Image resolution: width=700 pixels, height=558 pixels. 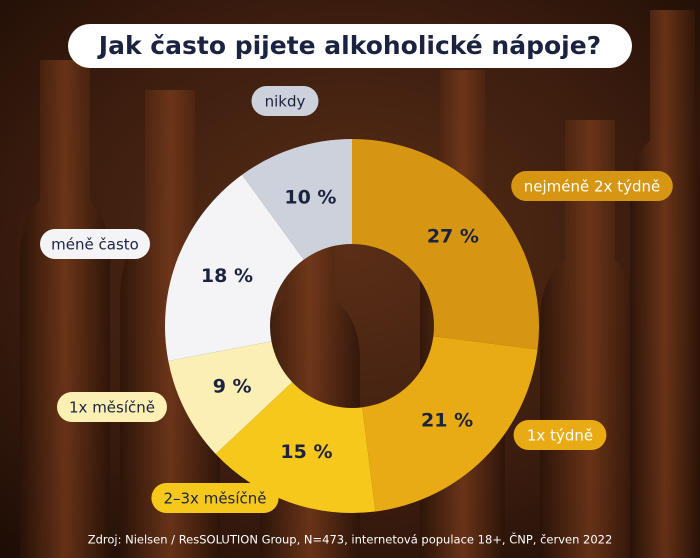 I want to click on category-label: 1x měsíčně, so click(x=112, y=408).